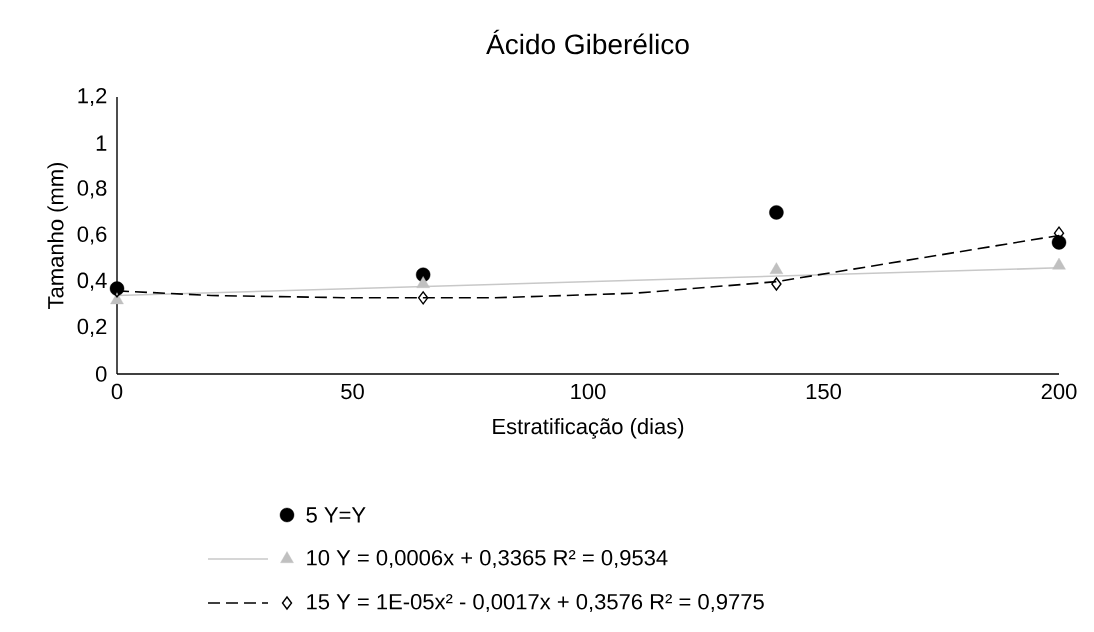 This screenshot has height=632, width=1094. I want to click on legend-label: 15 Y = 1E-05x² - 0,0017x + 0,3576 R² = 0,9775, so click(535, 603).